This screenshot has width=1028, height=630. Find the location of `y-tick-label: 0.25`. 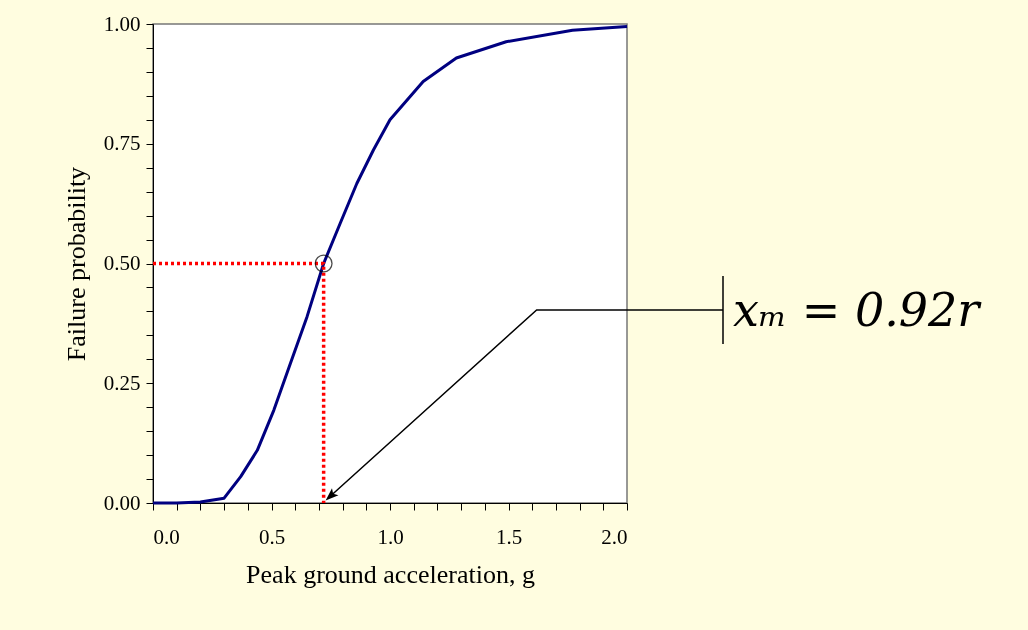

y-tick-label: 0.25 is located at coordinates (122, 382).